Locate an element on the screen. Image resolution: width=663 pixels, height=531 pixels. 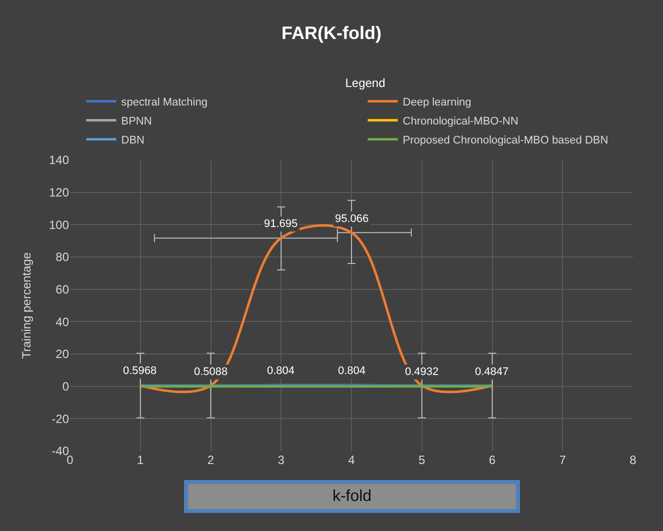
x-tick-label: 3 is located at coordinates (281, 460).